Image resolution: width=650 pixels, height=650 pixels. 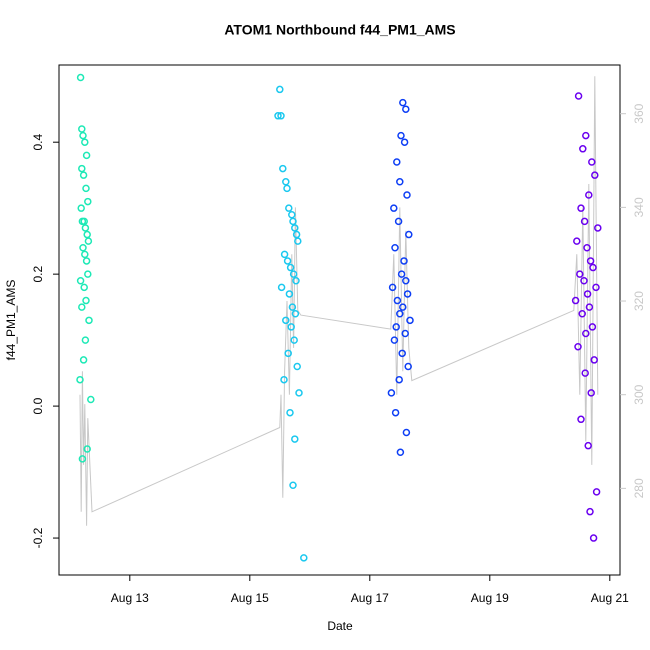 I want to click on y2-tick-label: 300, so click(x=639, y=394).